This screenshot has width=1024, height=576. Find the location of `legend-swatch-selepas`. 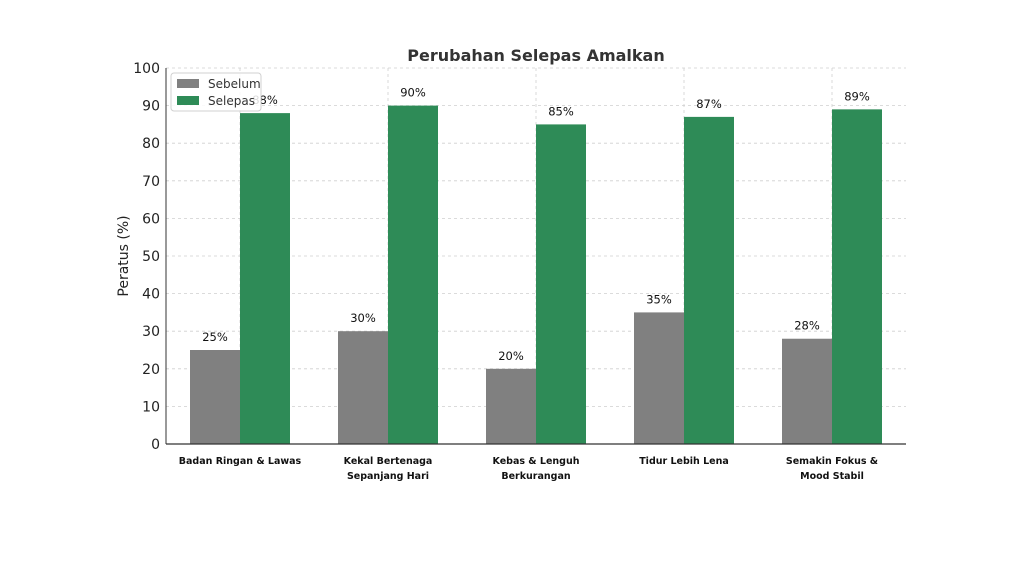

legend-swatch-selepas is located at coordinates (188, 100).